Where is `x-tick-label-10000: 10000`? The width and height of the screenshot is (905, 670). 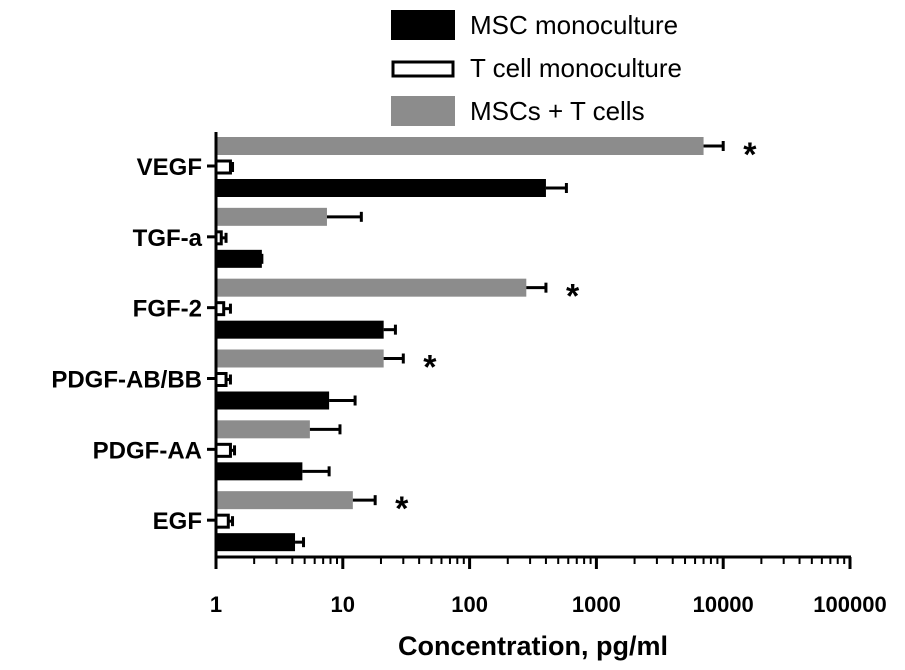
x-tick-label-10000: 10000 is located at coordinates (723, 604).